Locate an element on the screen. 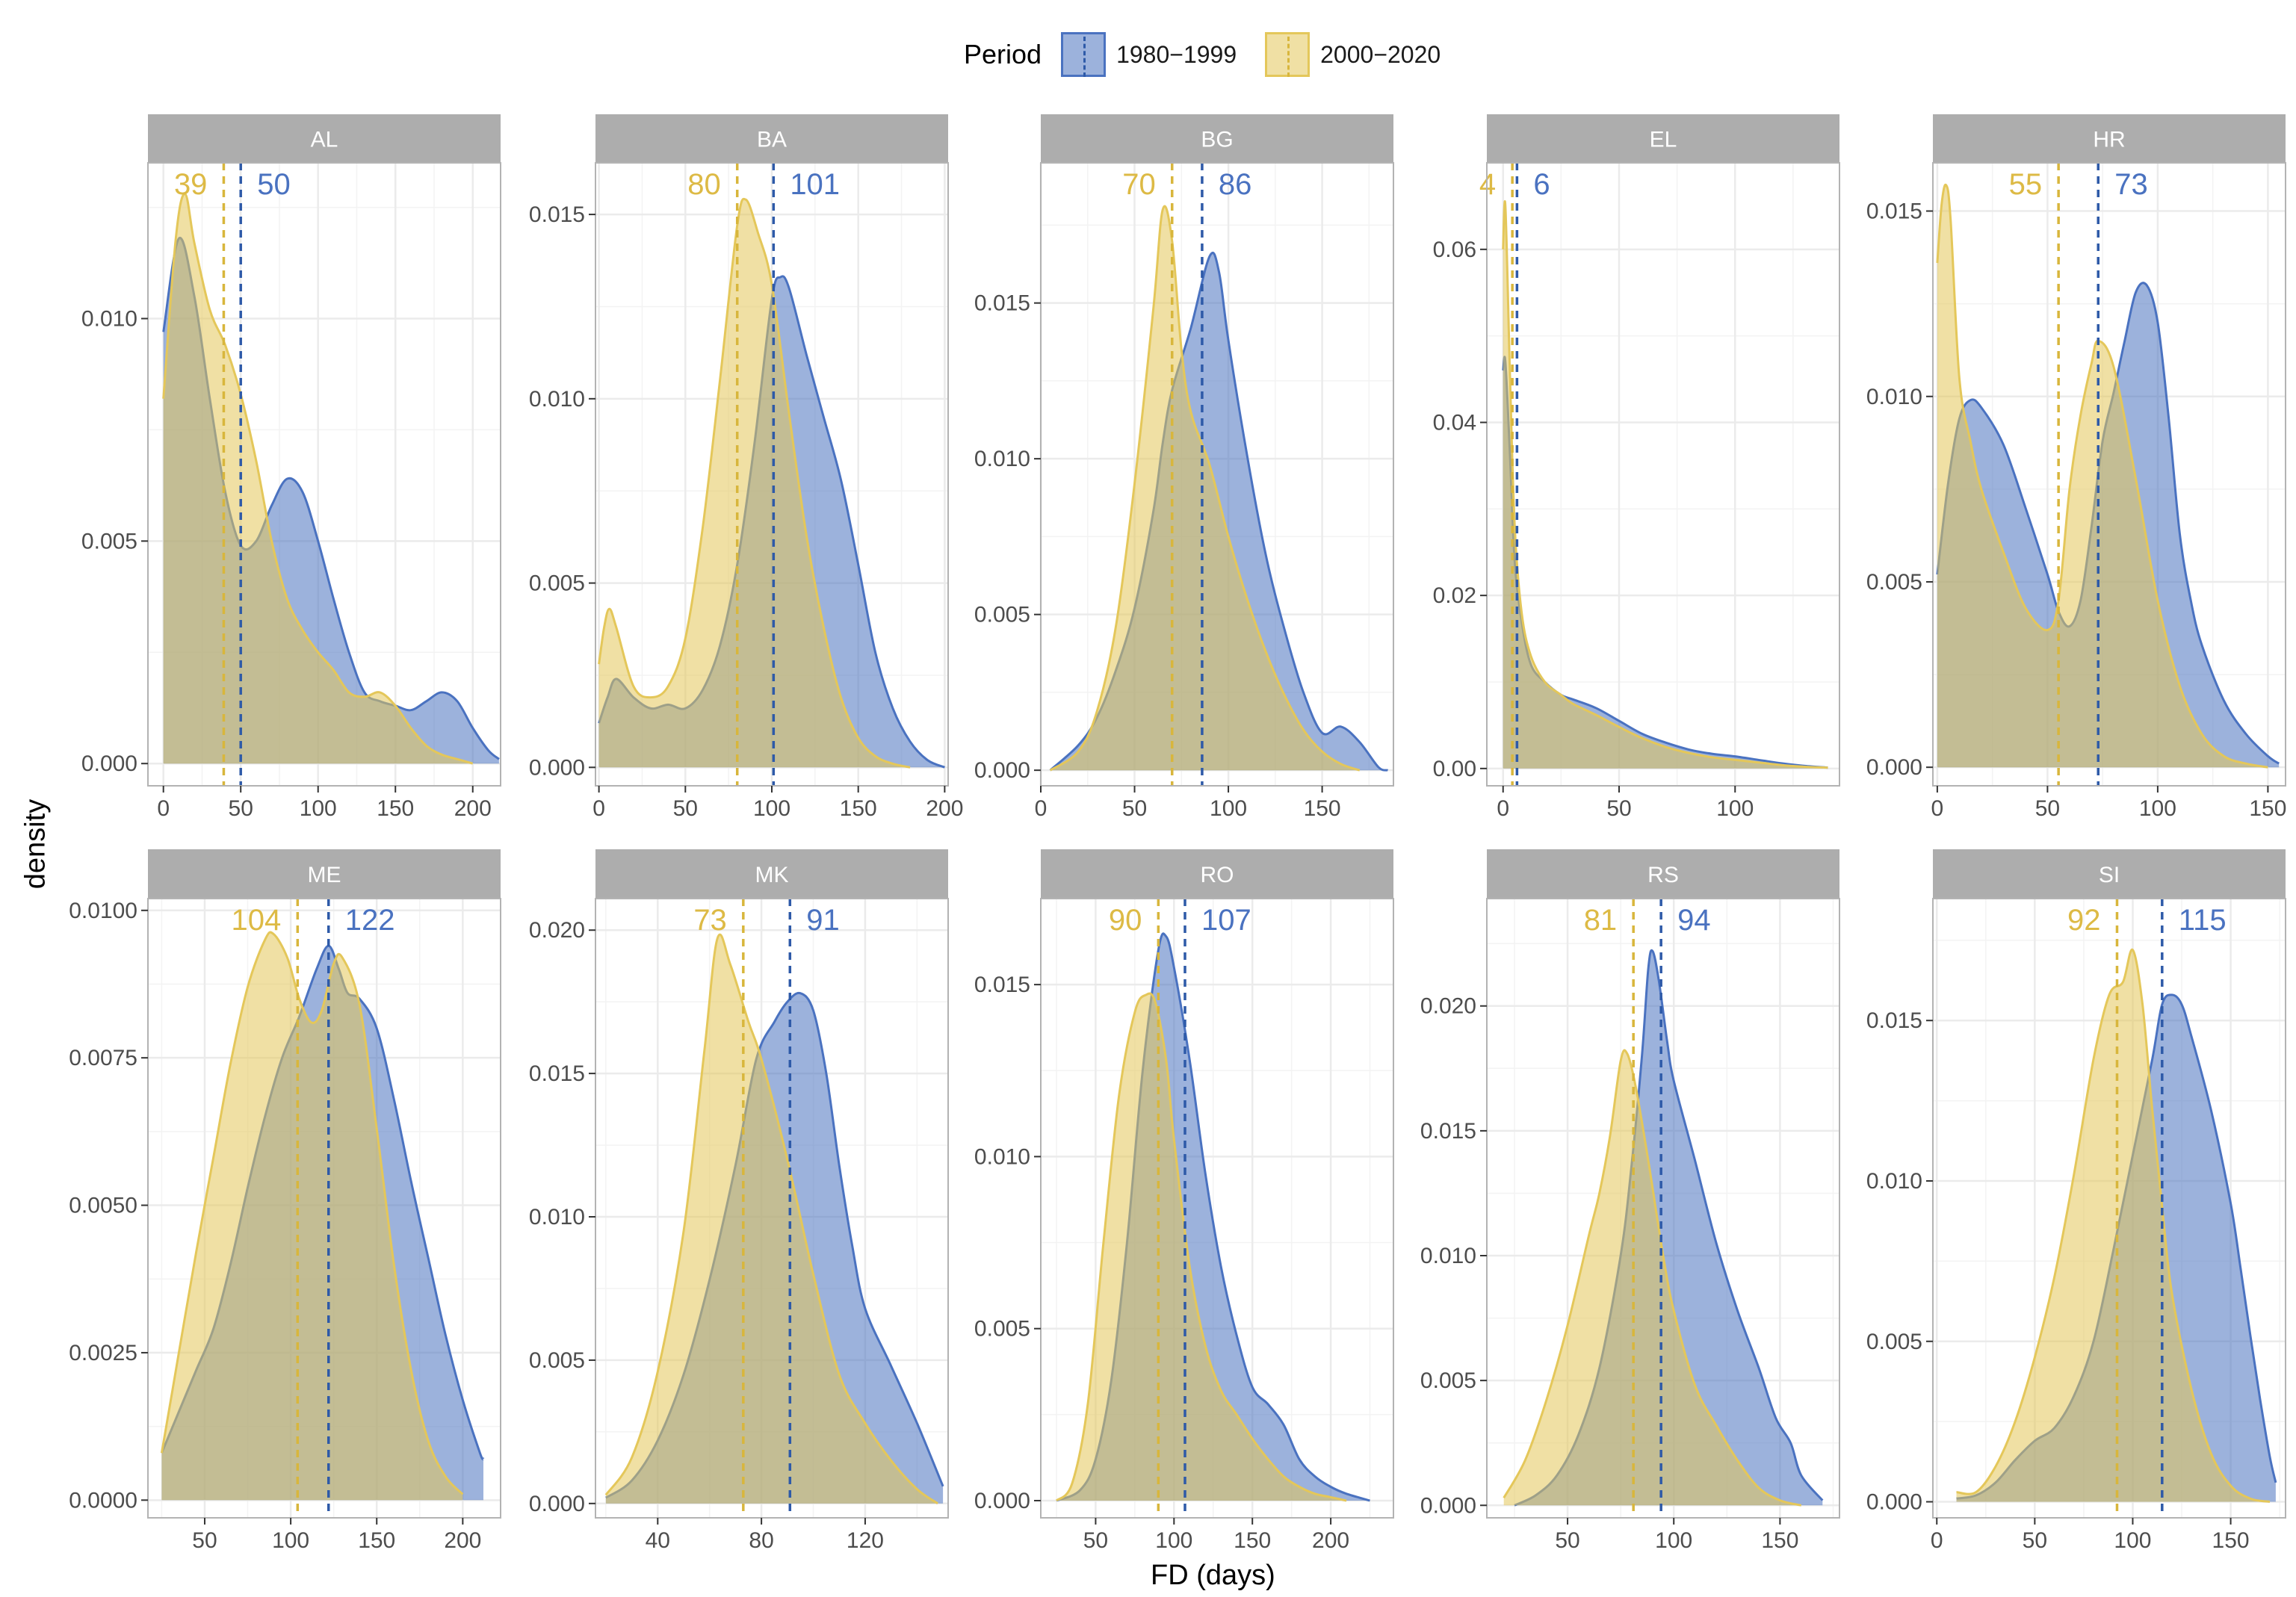  legend-title: Period is located at coordinates (1003, 54).